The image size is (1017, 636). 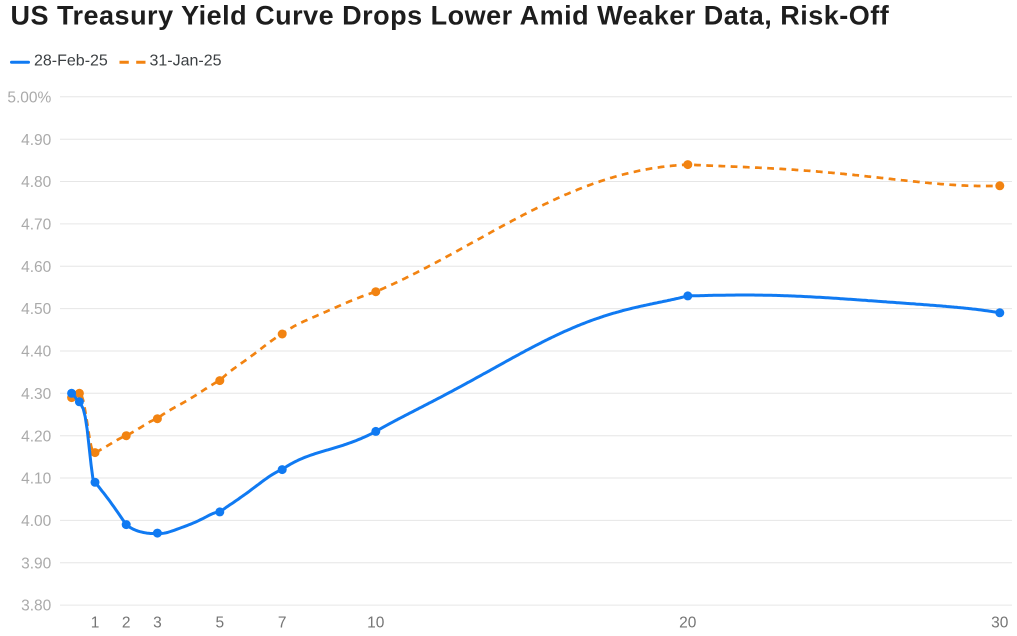 I want to click on svg-text: 4.80, so click(x=36, y=182).